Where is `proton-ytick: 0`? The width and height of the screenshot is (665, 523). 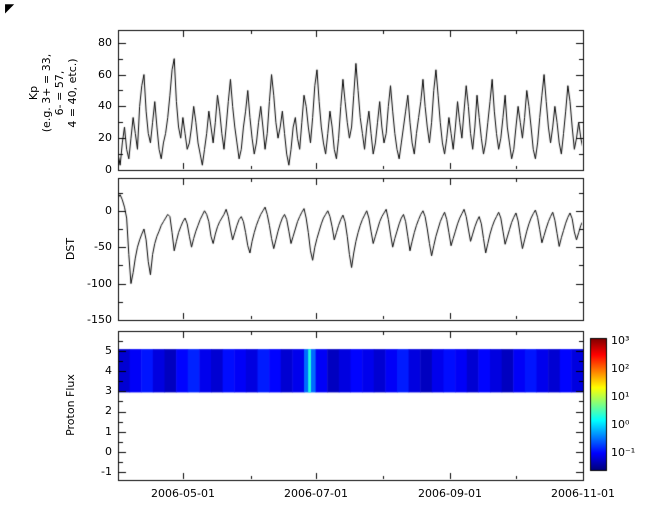 proton-ytick: 0 is located at coordinates (108, 451).